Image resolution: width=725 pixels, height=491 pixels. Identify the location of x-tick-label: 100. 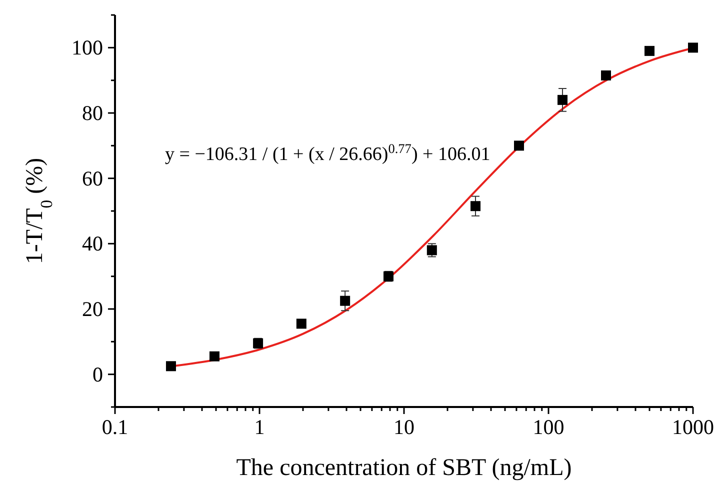
(548, 427).